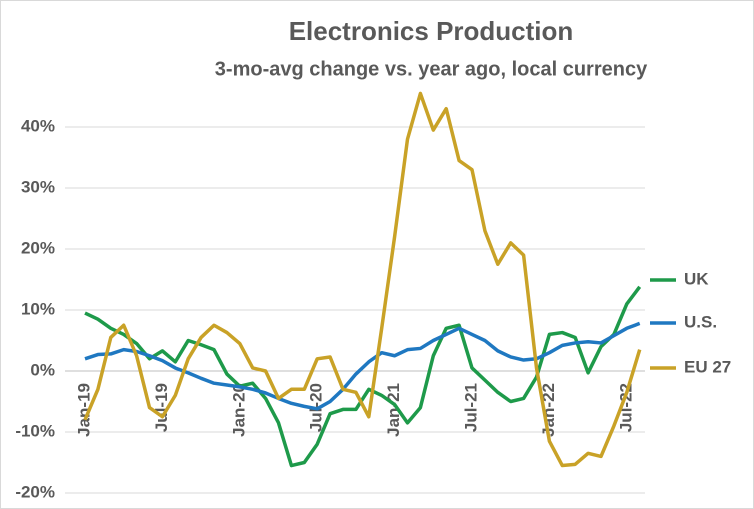  What do you see at coordinates (38, 308) in the screenshot?
I see `y-tick-label: 10%` at bounding box center [38, 308].